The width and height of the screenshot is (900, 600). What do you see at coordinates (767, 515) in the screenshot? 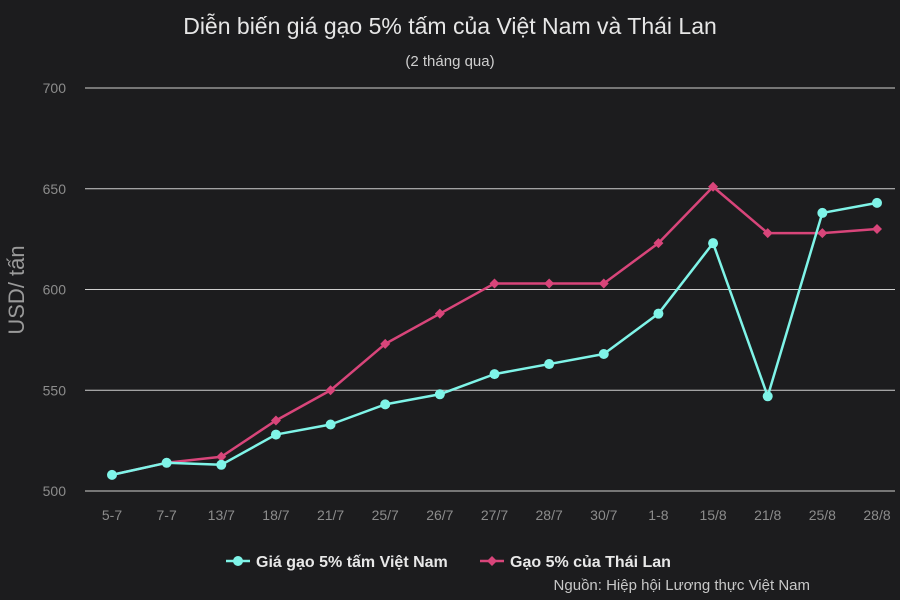
I see `x-tick-label: 21/8` at bounding box center [767, 515].